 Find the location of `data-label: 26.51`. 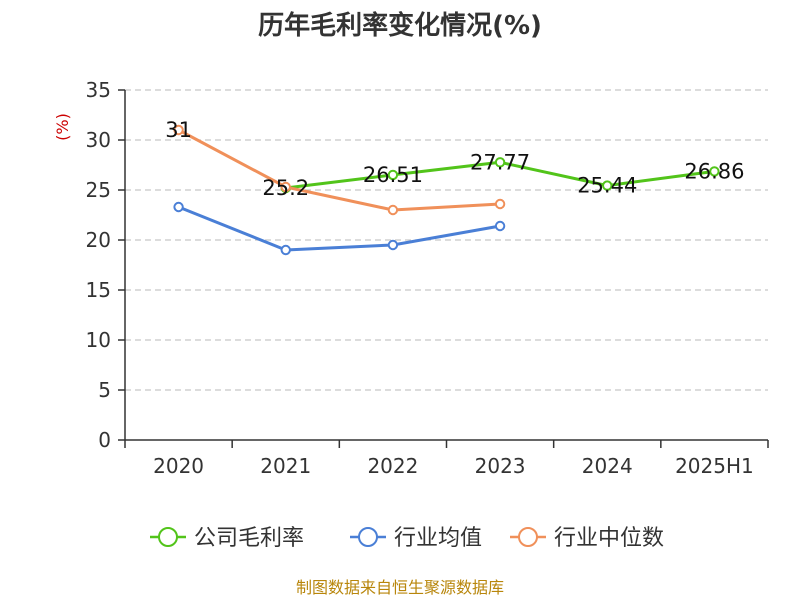

data-label: 26.51 is located at coordinates (393, 175).